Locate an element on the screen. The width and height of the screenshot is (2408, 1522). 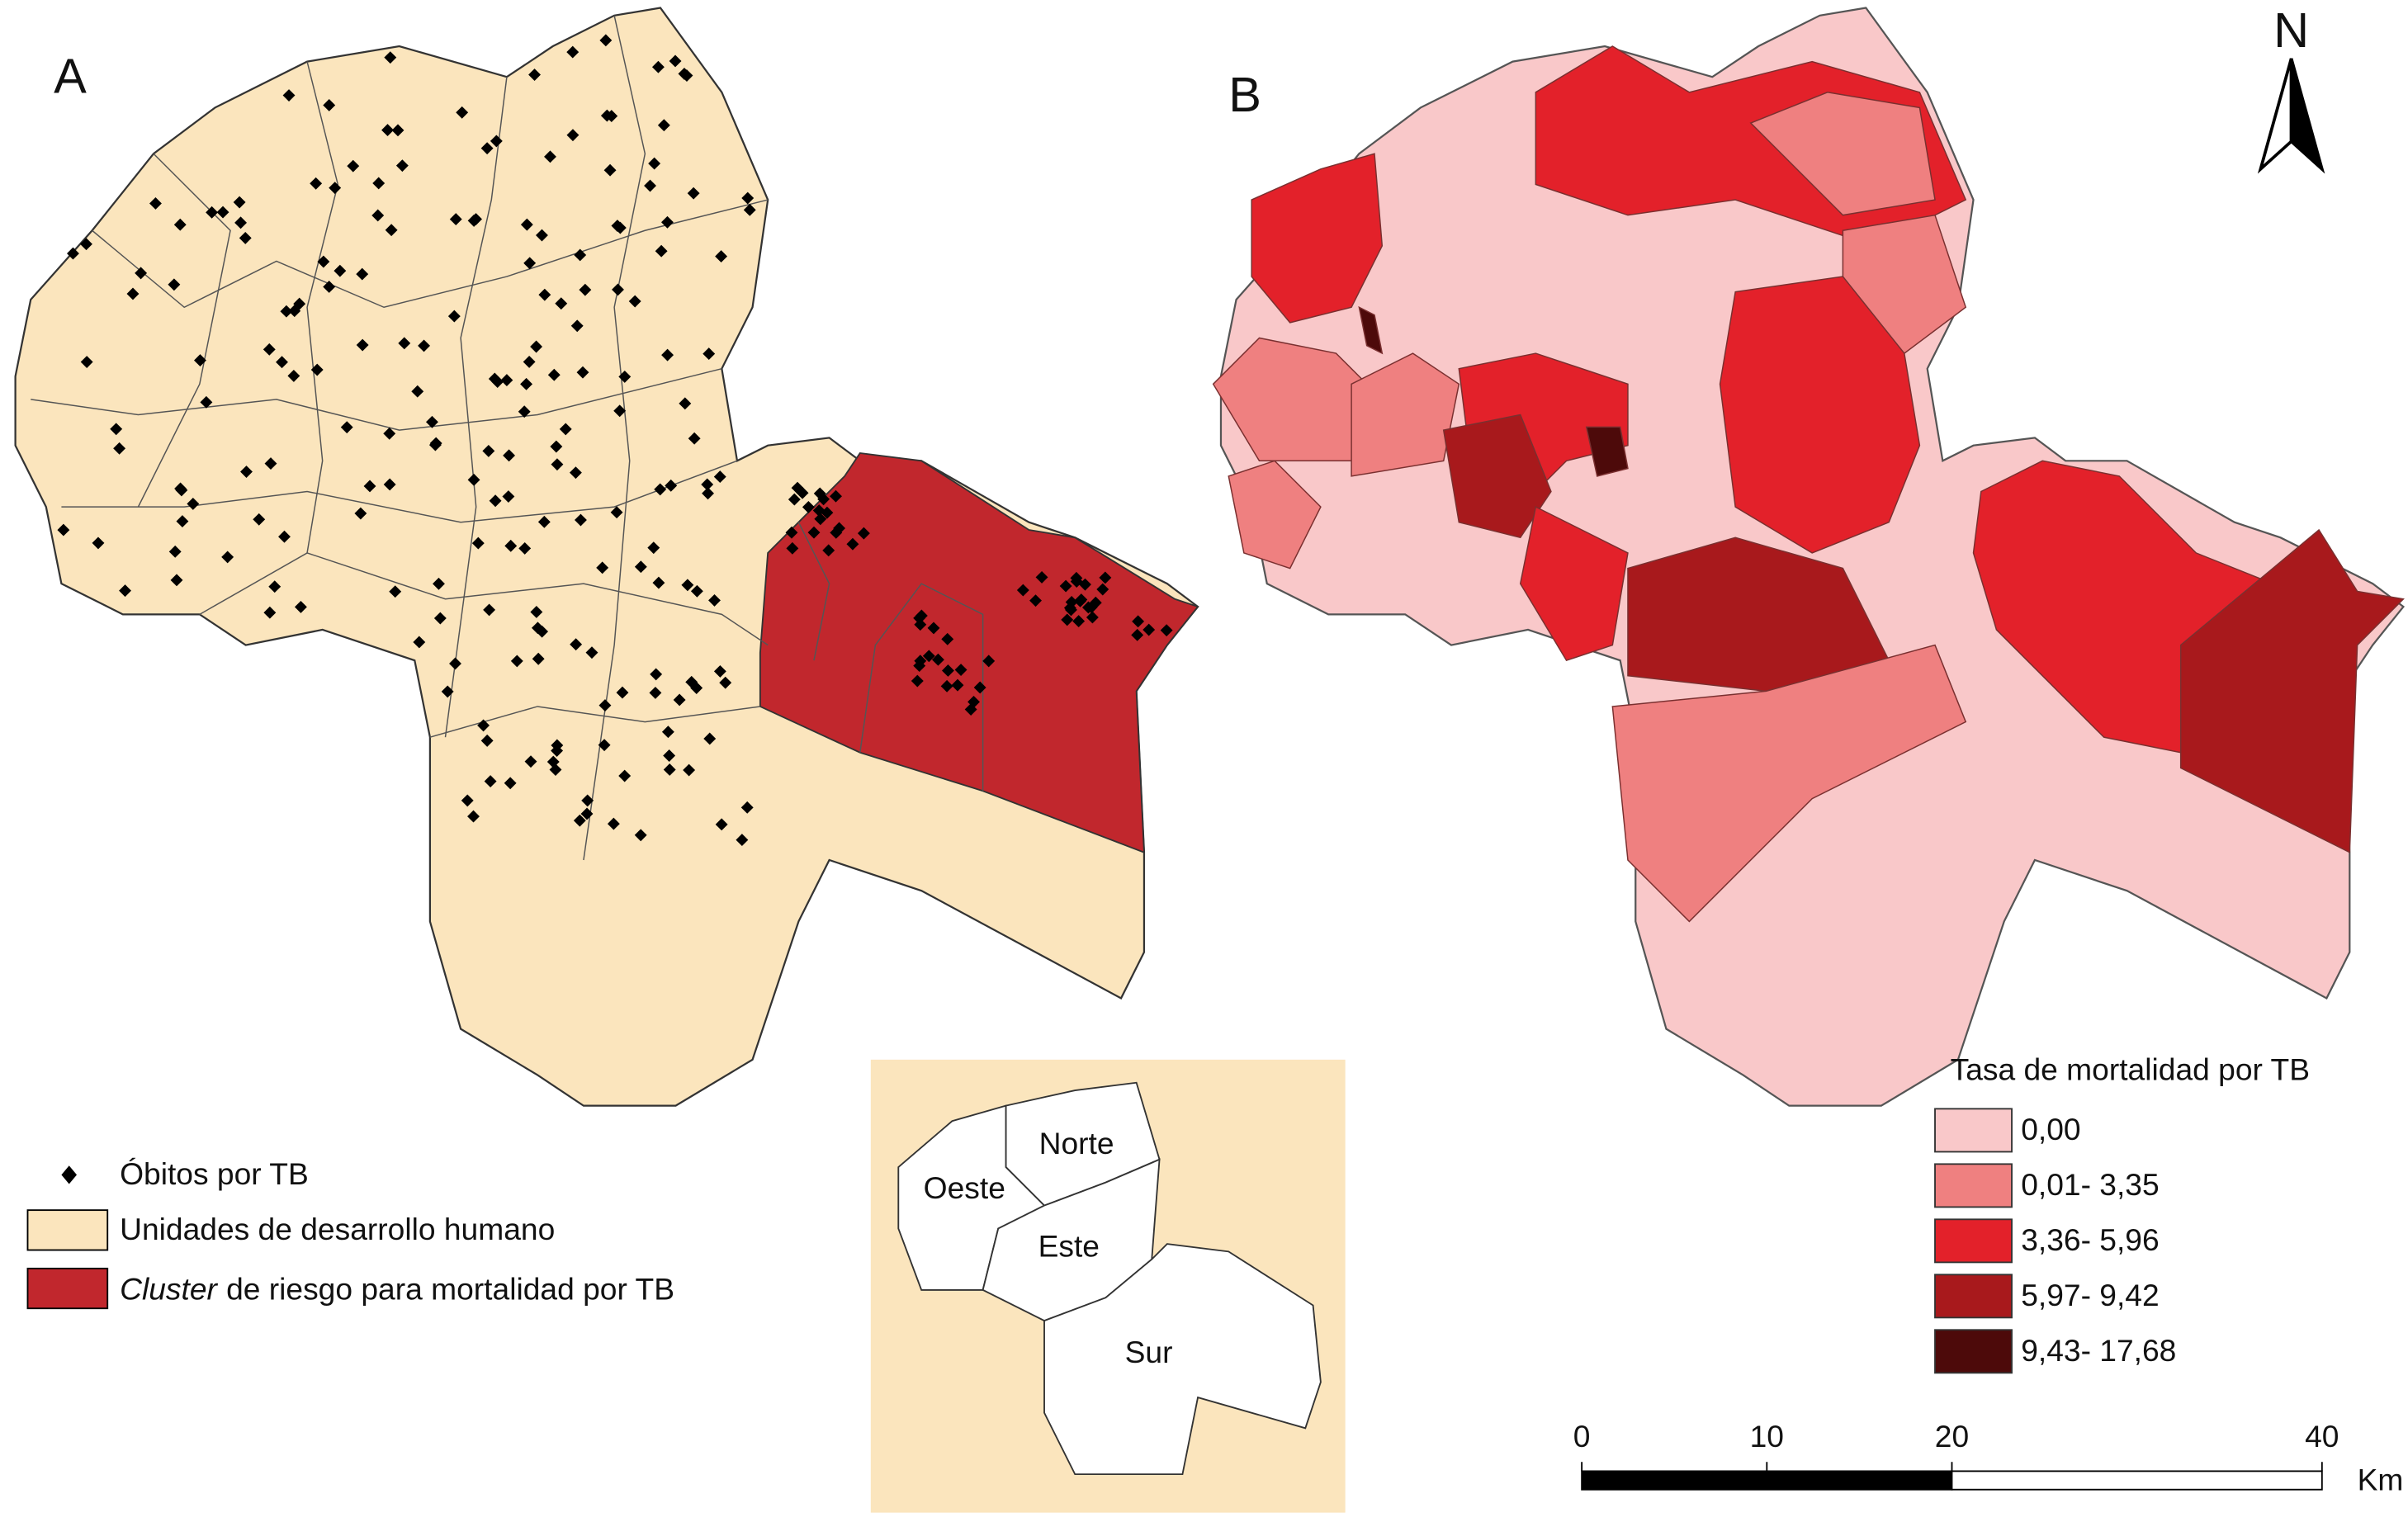
legend-symbol is located at coordinates (69, 1174).